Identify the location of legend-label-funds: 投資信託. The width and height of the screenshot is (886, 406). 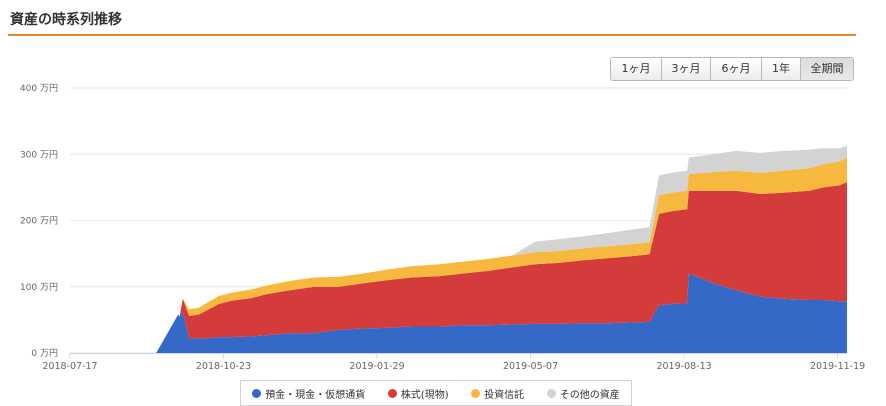
(504, 395).